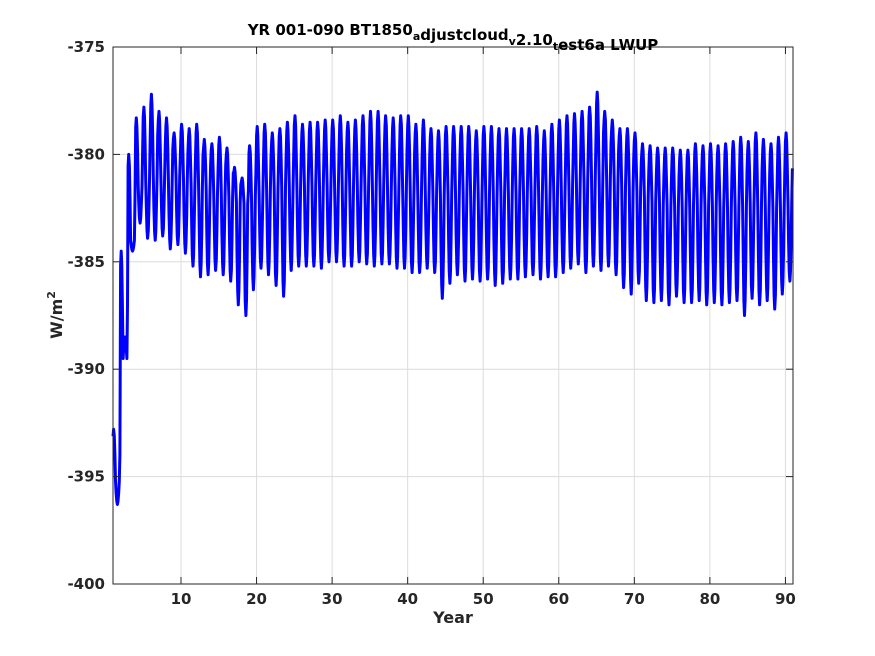  Describe the element at coordinates (86, 369) in the screenshot. I see `y-tick-label: -390` at that location.